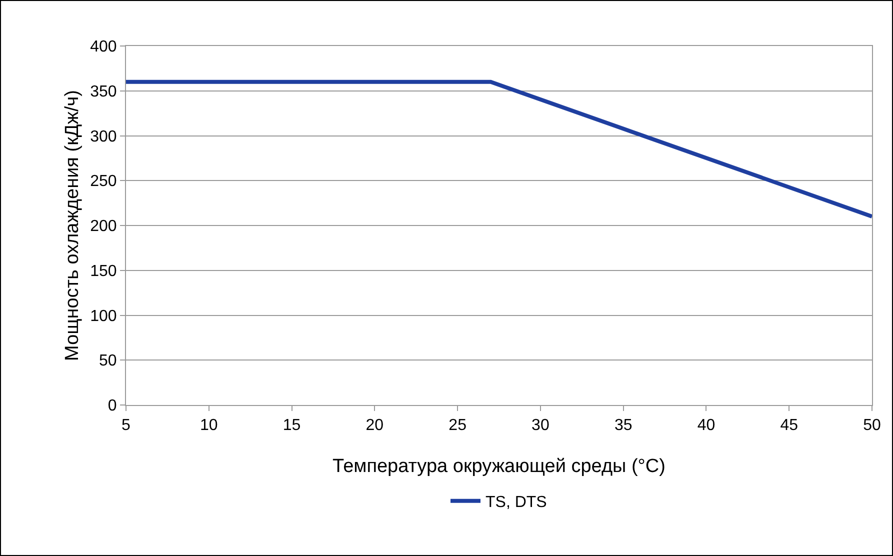 The image size is (893, 556). I want to click on y-tick-label: 50, so click(108, 361).